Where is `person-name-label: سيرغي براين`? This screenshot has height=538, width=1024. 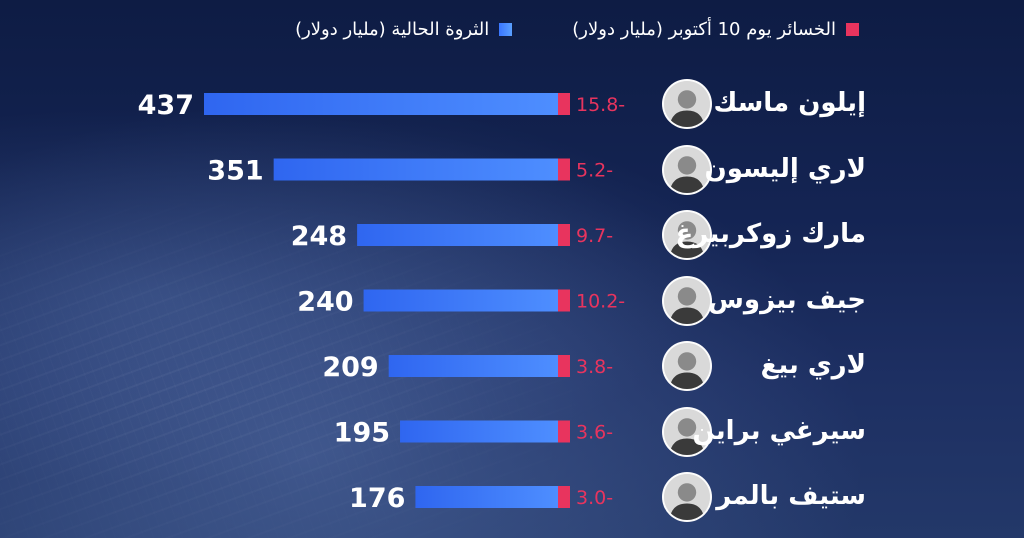 person-name-label: سيرغي براين is located at coordinates (779, 430).